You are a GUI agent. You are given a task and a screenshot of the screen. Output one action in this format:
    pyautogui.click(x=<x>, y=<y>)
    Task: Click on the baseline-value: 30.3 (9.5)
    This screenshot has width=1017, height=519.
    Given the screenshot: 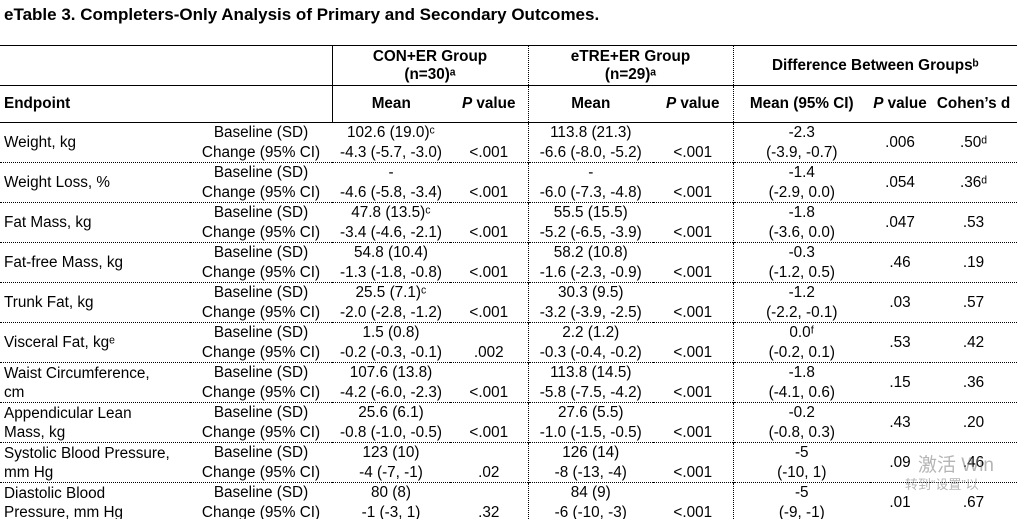 What is the action you would take?
    pyautogui.click(x=591, y=292)
    